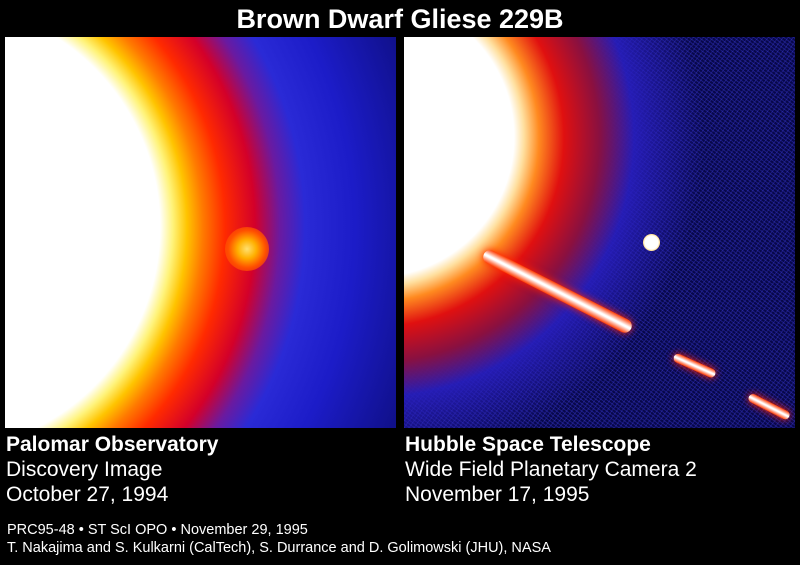 This screenshot has height=565, width=800. What do you see at coordinates (112, 444) in the screenshot?
I see `left-caption-heading: Palomar Observatory` at bounding box center [112, 444].